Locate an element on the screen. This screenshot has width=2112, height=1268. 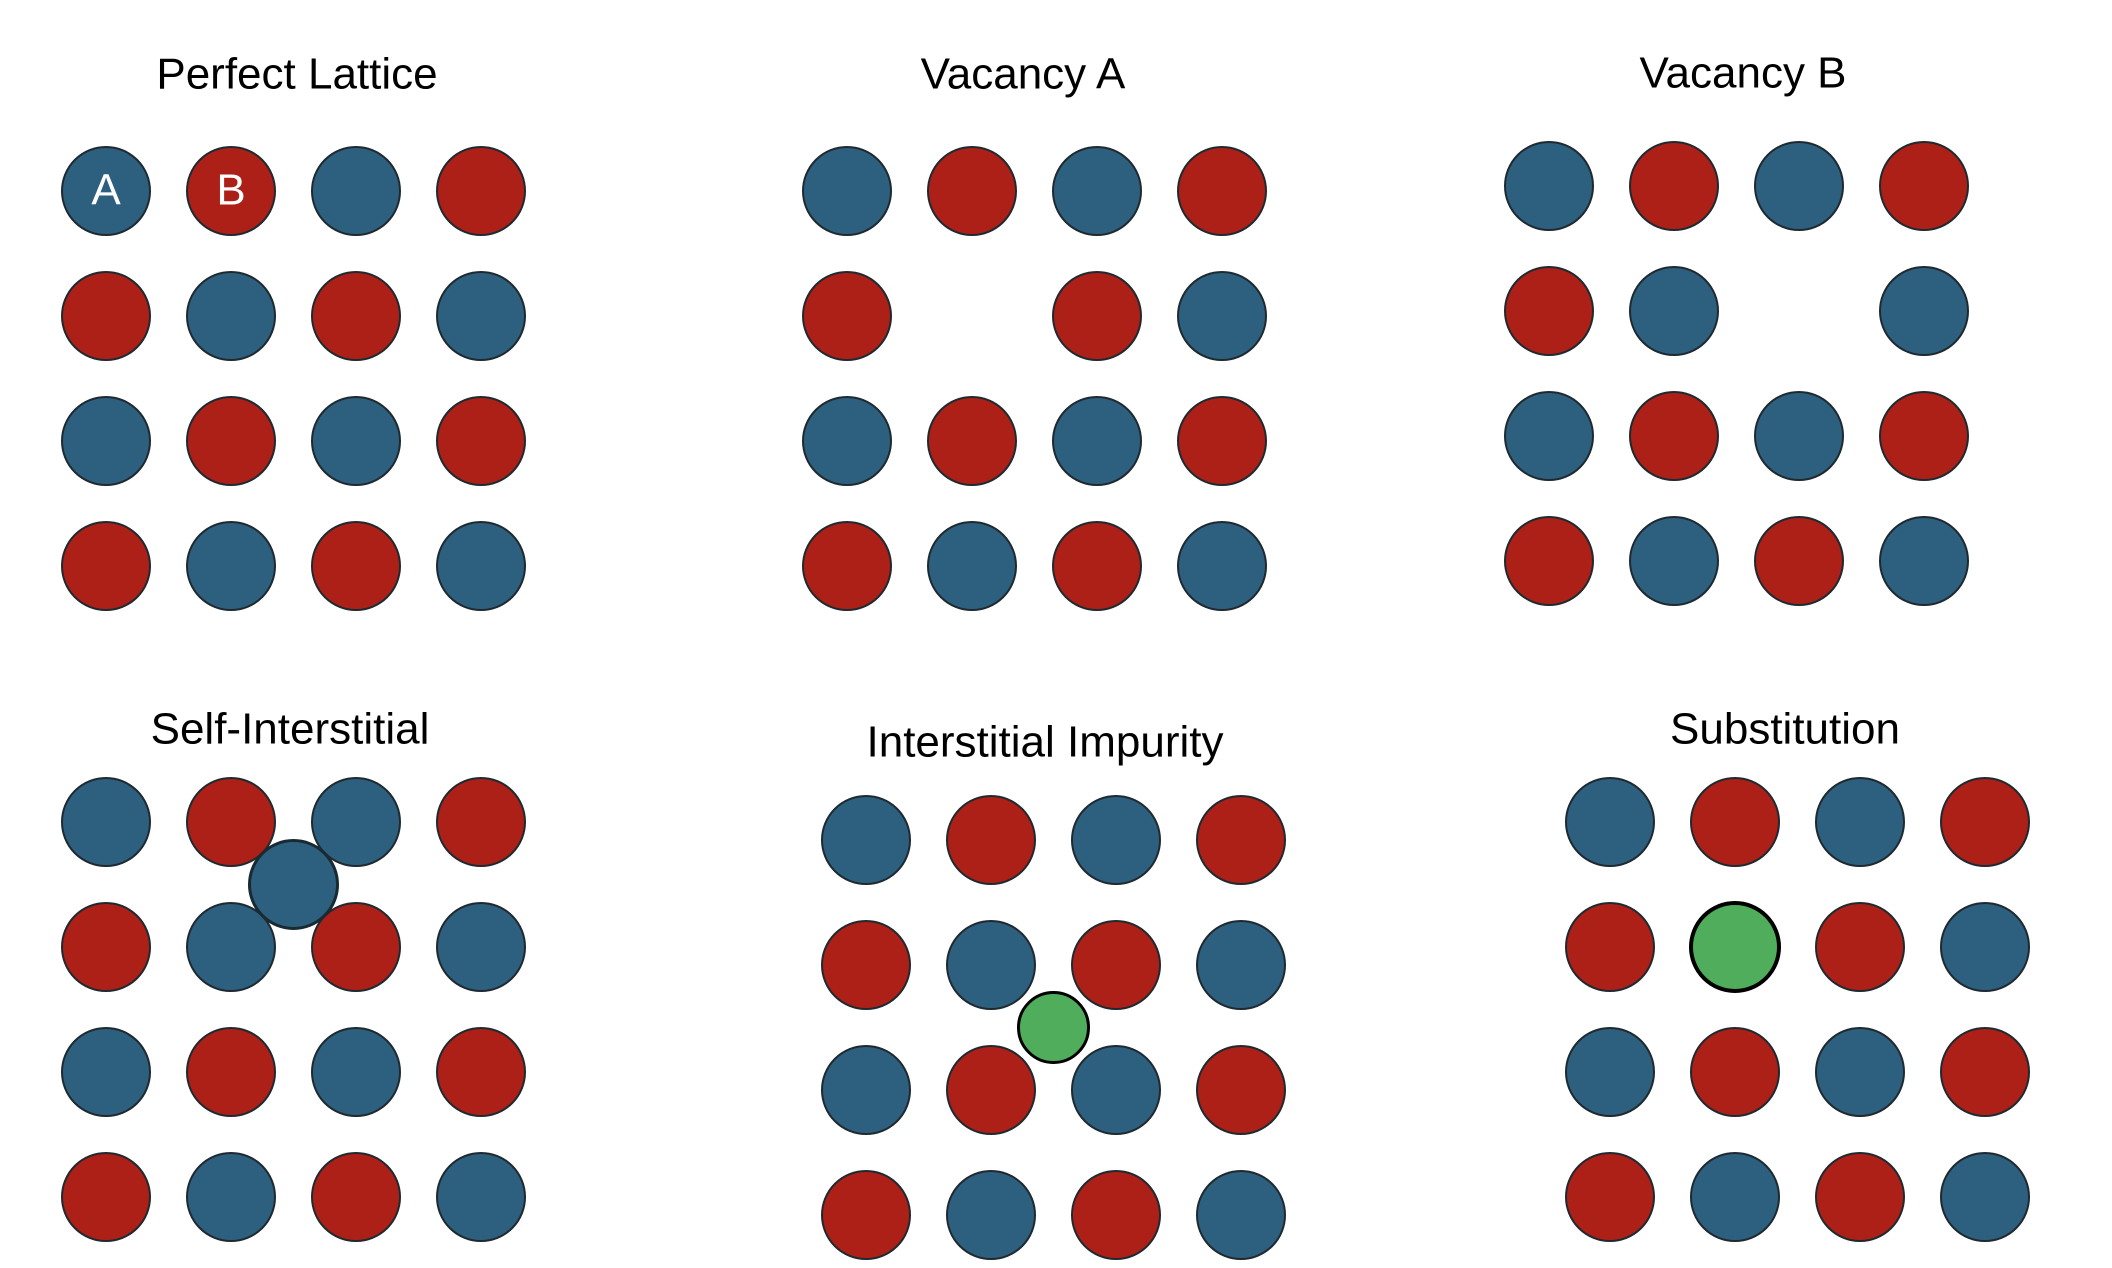
panel-title: Vacancy A is located at coordinates (1023, 74).